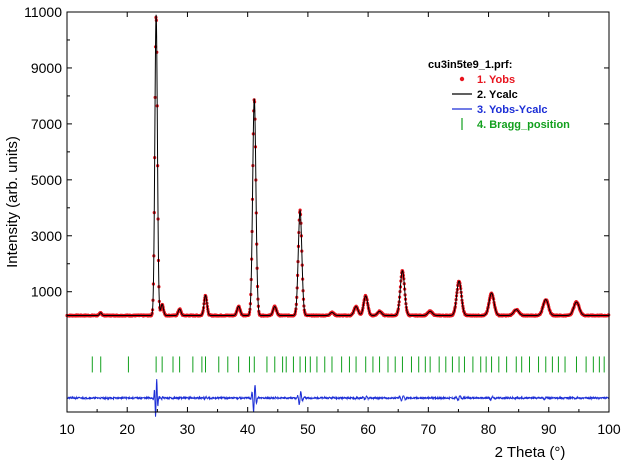 The image size is (631, 466). Describe the element at coordinates (489, 429) in the screenshot. I see `x-tick-label: 80` at that location.